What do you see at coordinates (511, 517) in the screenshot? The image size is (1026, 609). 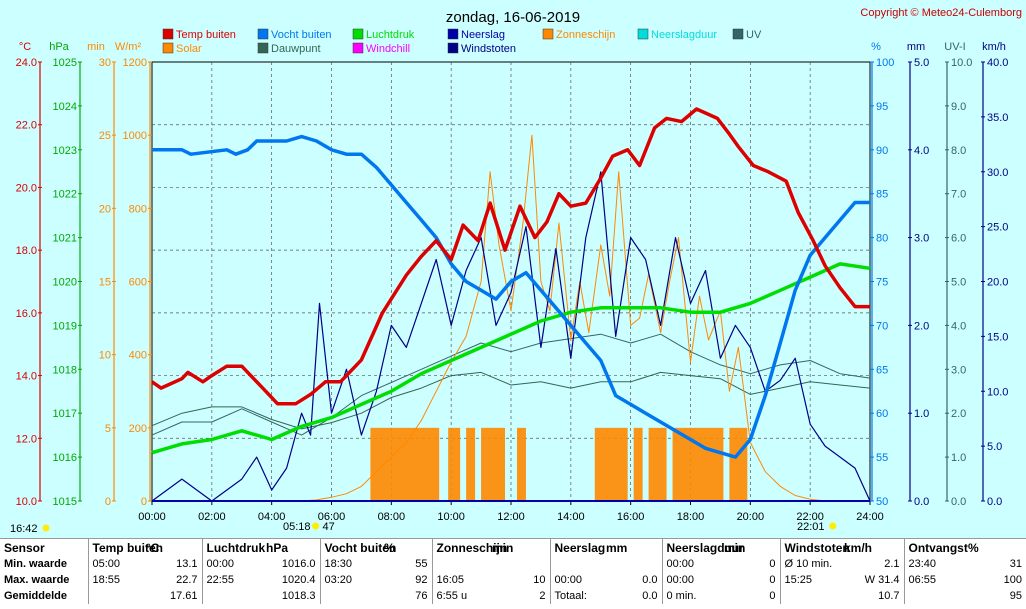 I see `x-tick-label: 12:00` at bounding box center [511, 517].